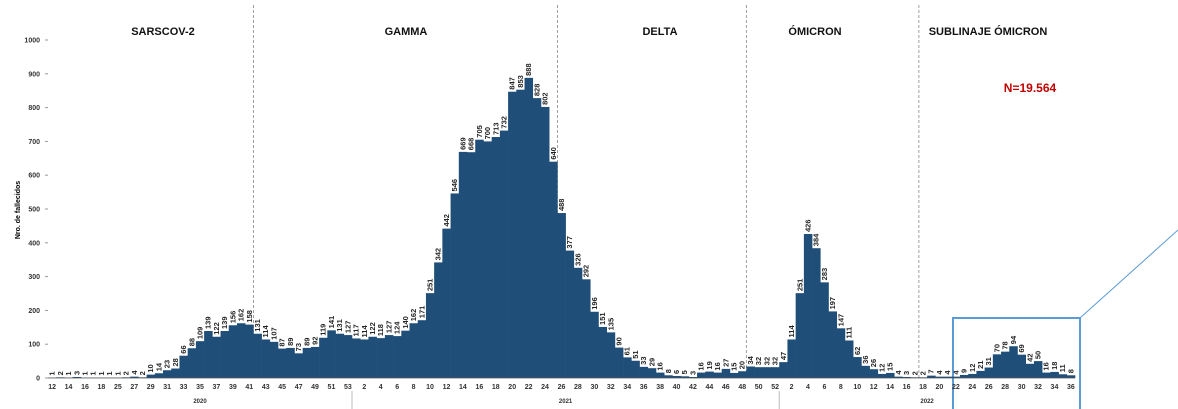 This screenshot has width=1178, height=409. I want to click on y-tick-label: 700, so click(34, 142).